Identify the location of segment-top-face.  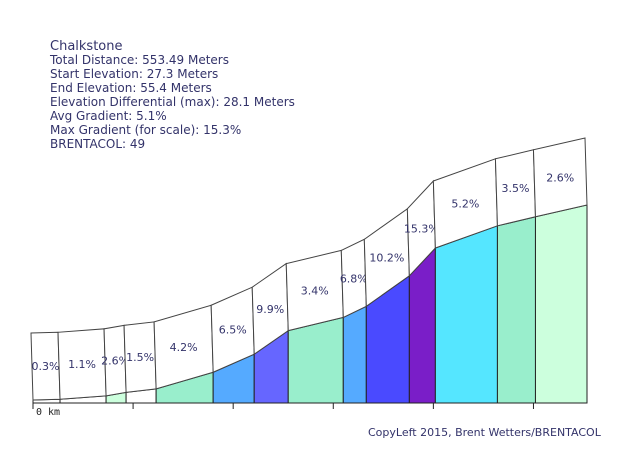
(560, 177).